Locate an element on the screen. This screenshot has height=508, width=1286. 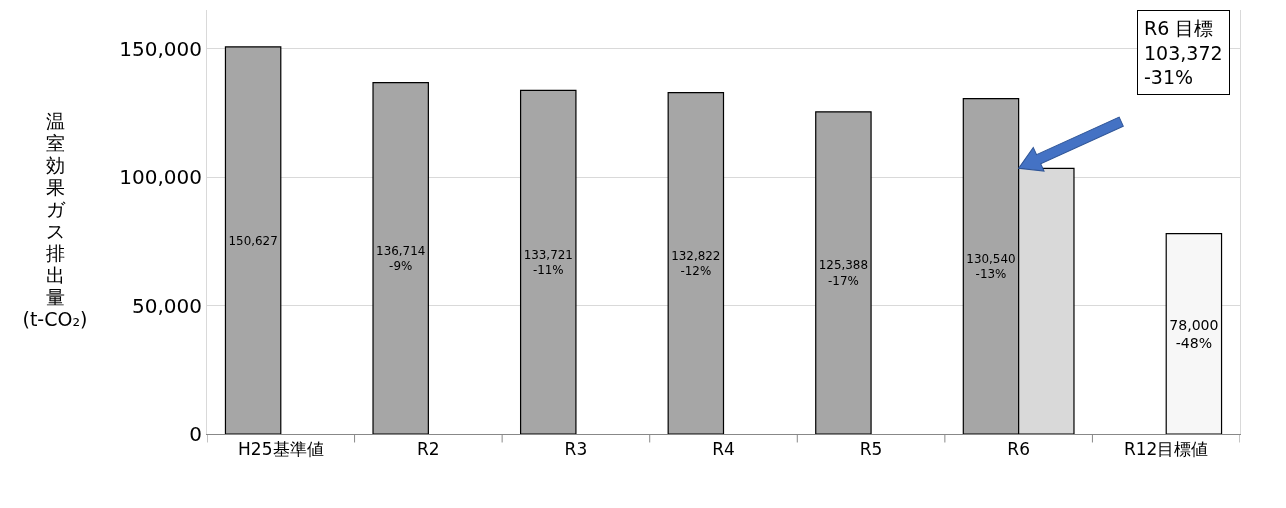
y-tick-label: 150,000 is located at coordinates (160, 48).